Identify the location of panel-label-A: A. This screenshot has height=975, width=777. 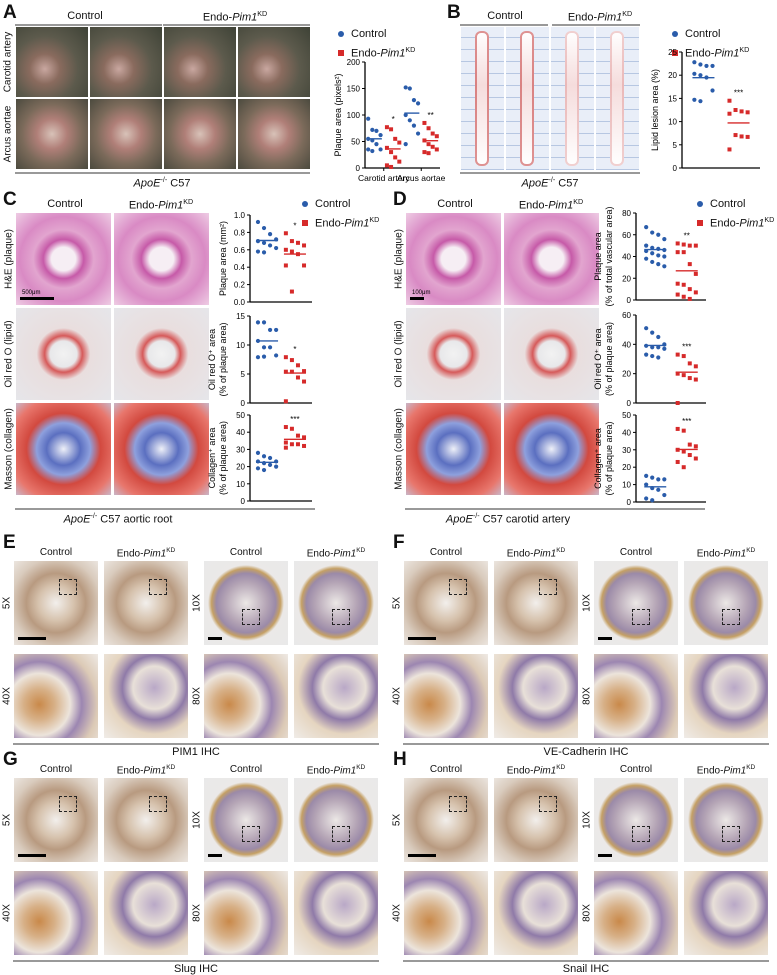
(10, 12).